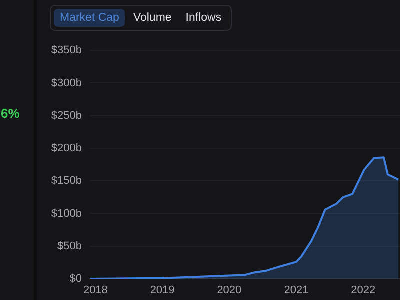 Image resolution: width=400 pixels, height=300 pixels. What do you see at coordinates (363, 290) in the screenshot?
I see `x-tick-label: 2022` at bounding box center [363, 290].